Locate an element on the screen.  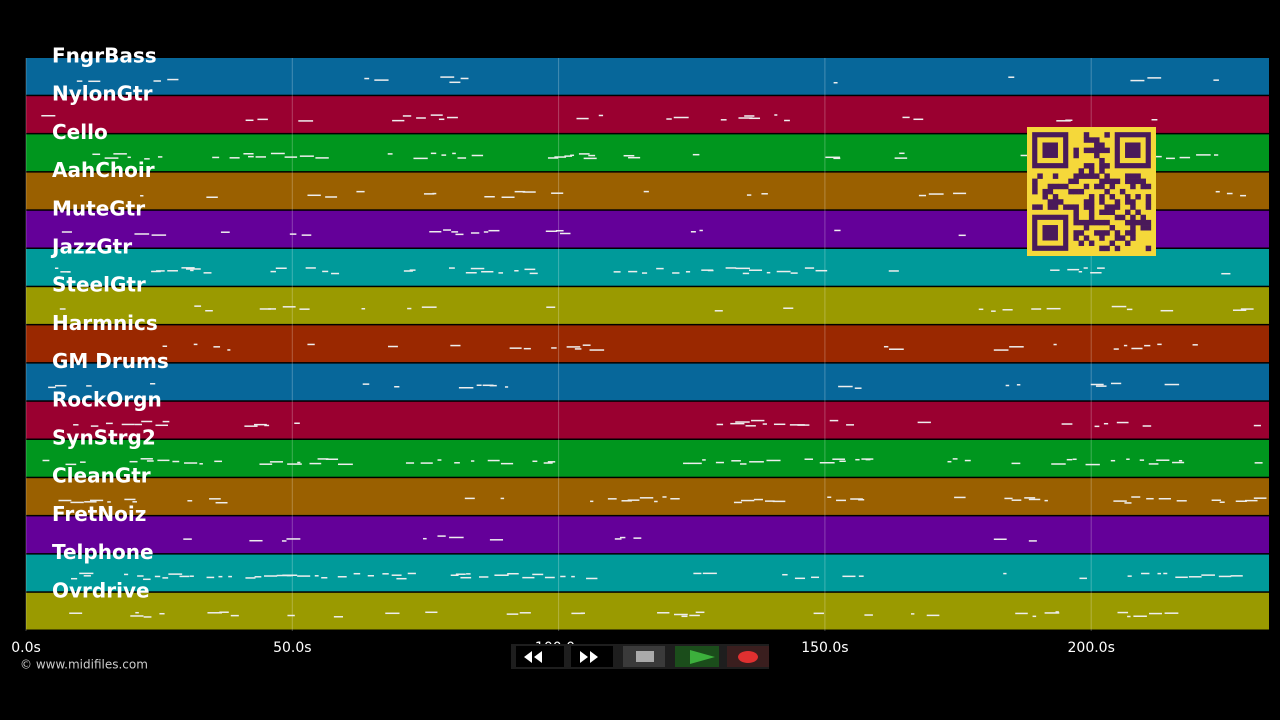
rewind-icon is located at coordinates (533, 657).